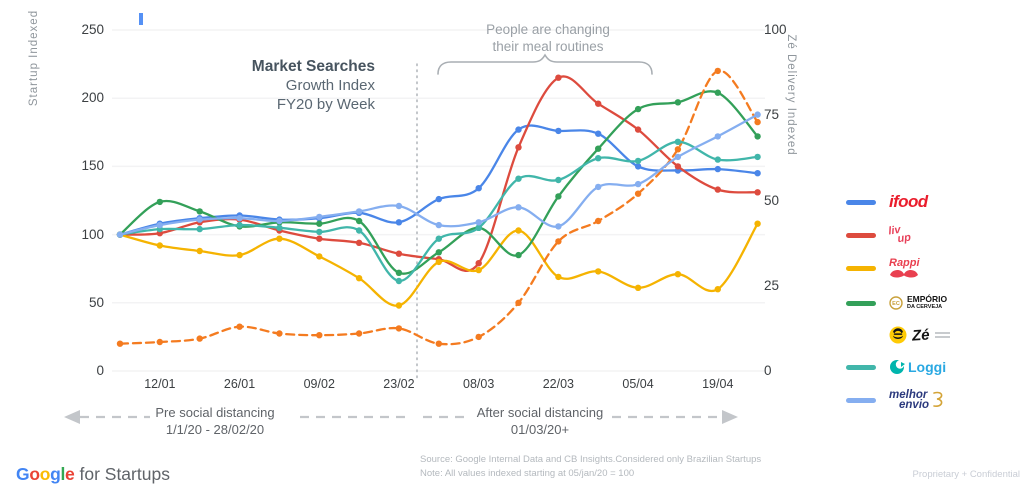 This screenshot has height=494, width=1024. I want to click on ze-smallprint, so click(942, 335).